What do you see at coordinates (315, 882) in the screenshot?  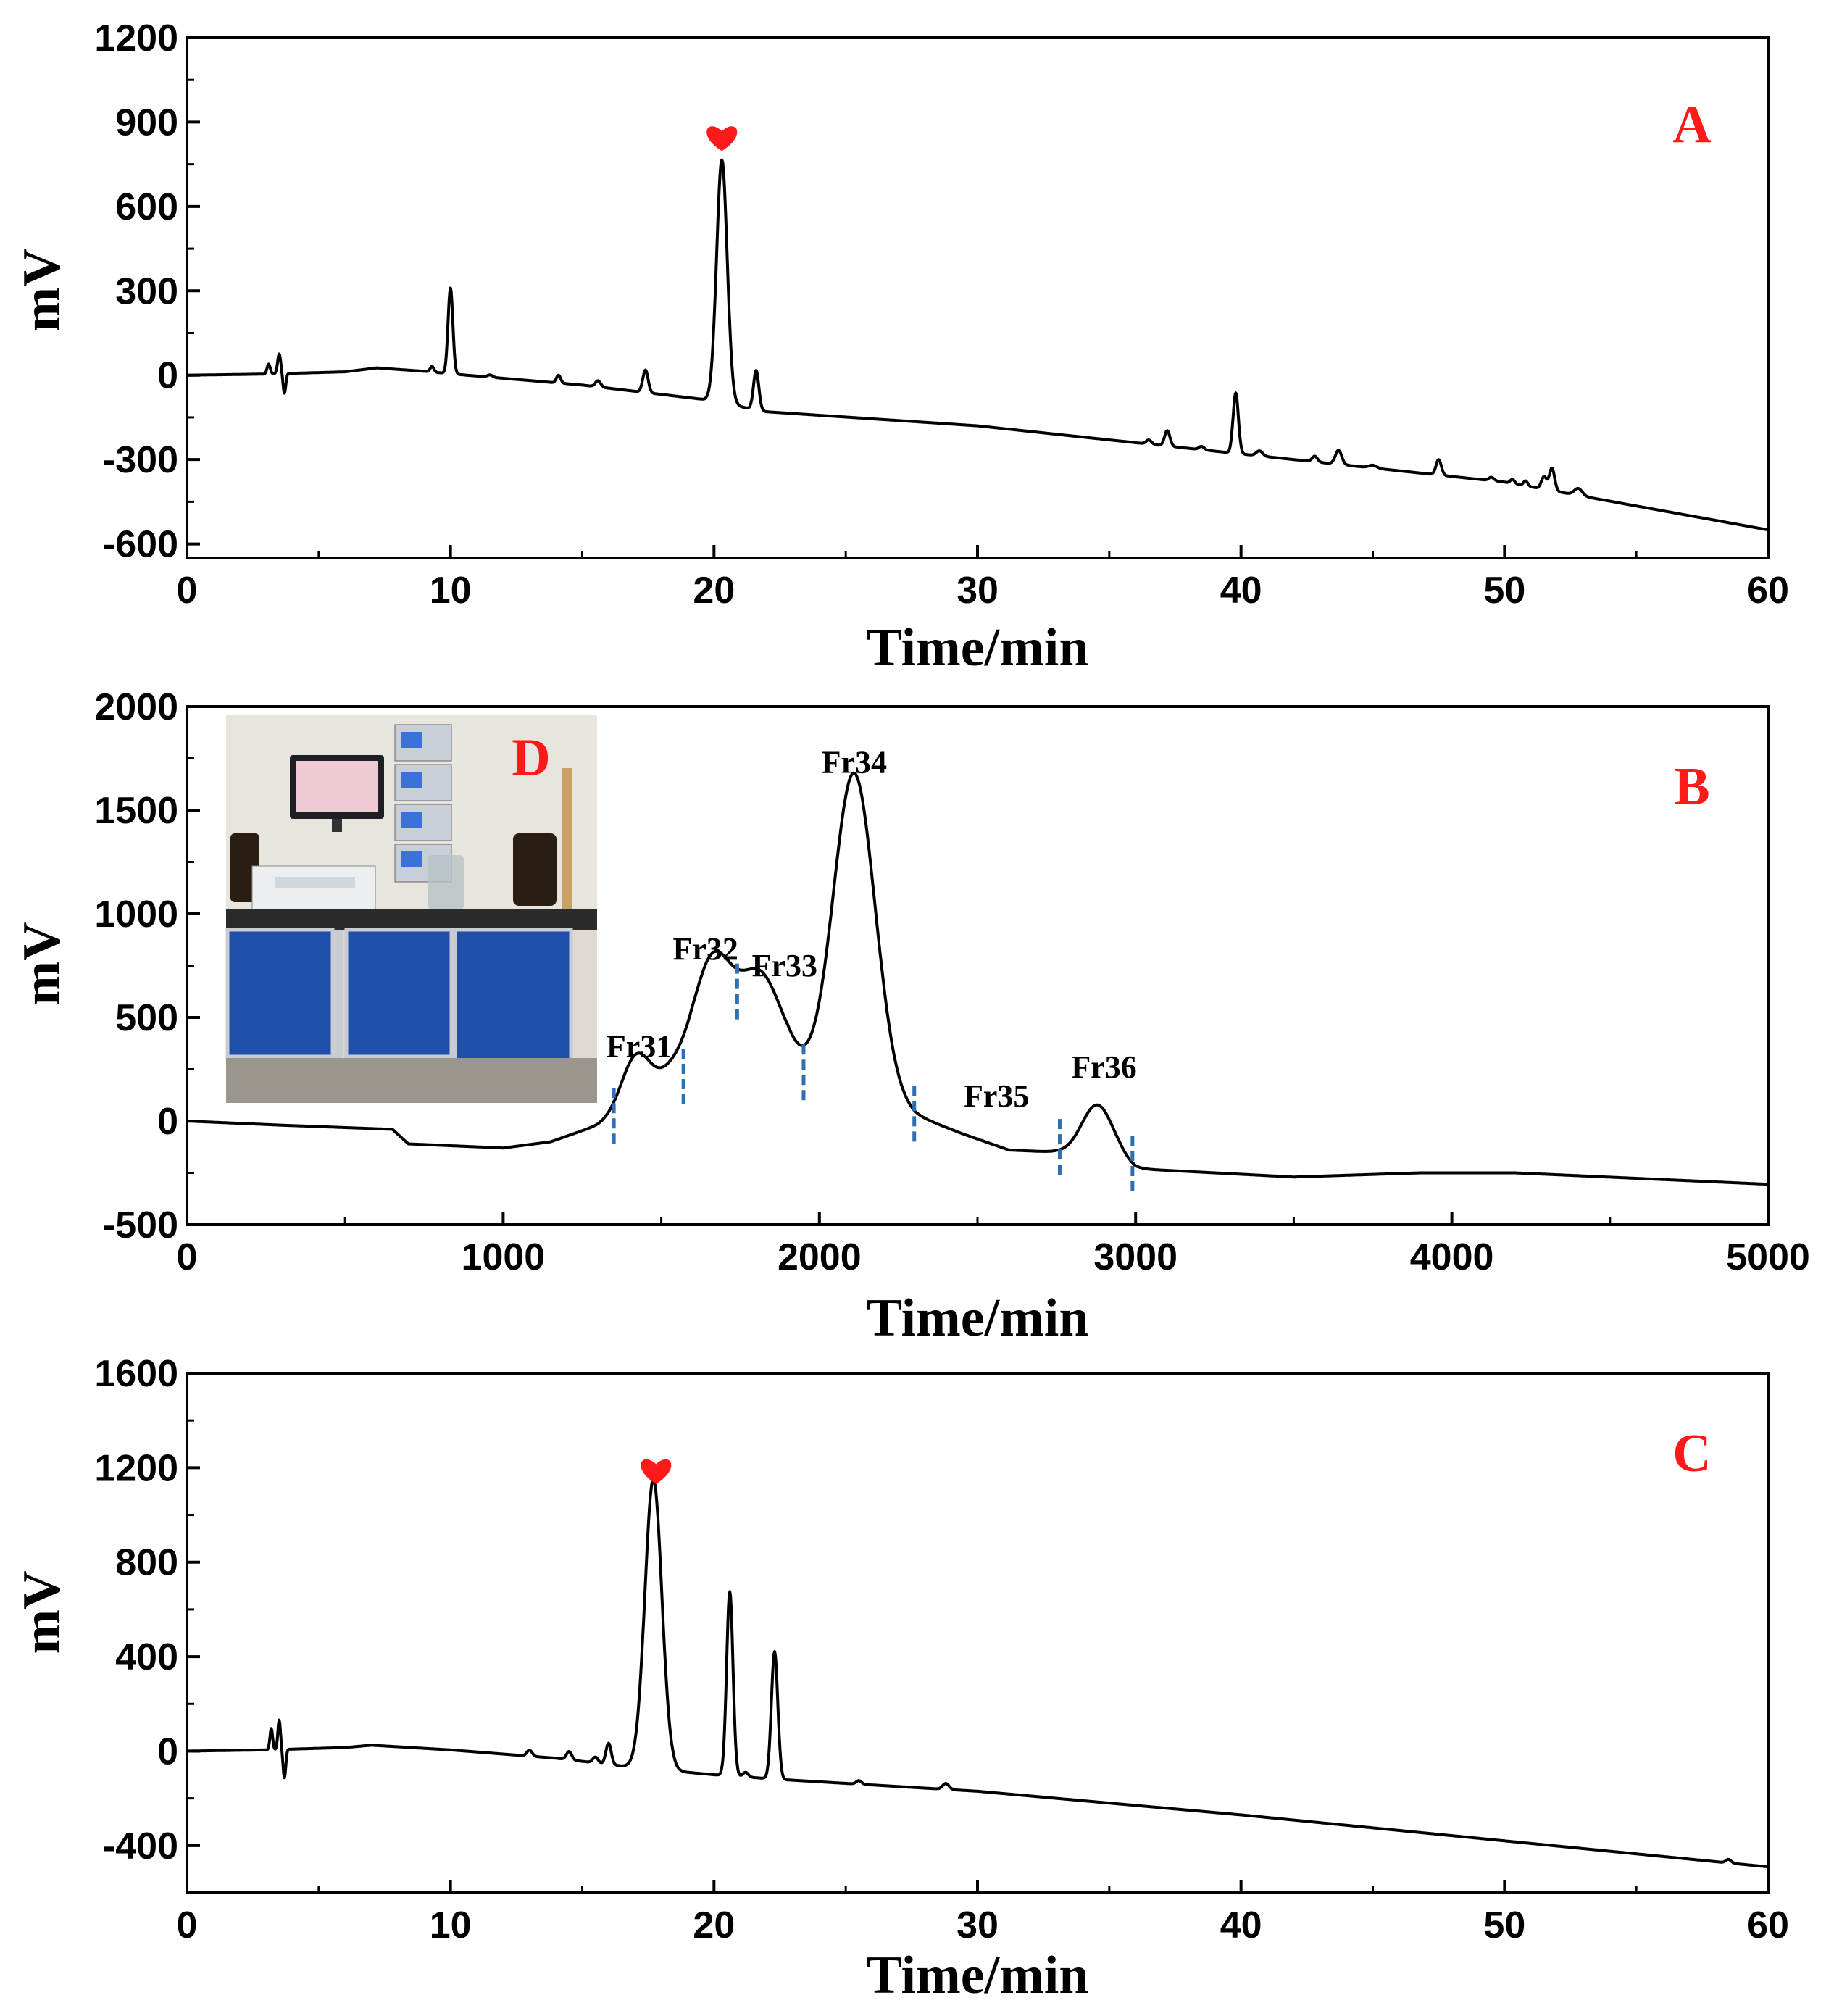 I see `inset-collector-panel` at bounding box center [315, 882].